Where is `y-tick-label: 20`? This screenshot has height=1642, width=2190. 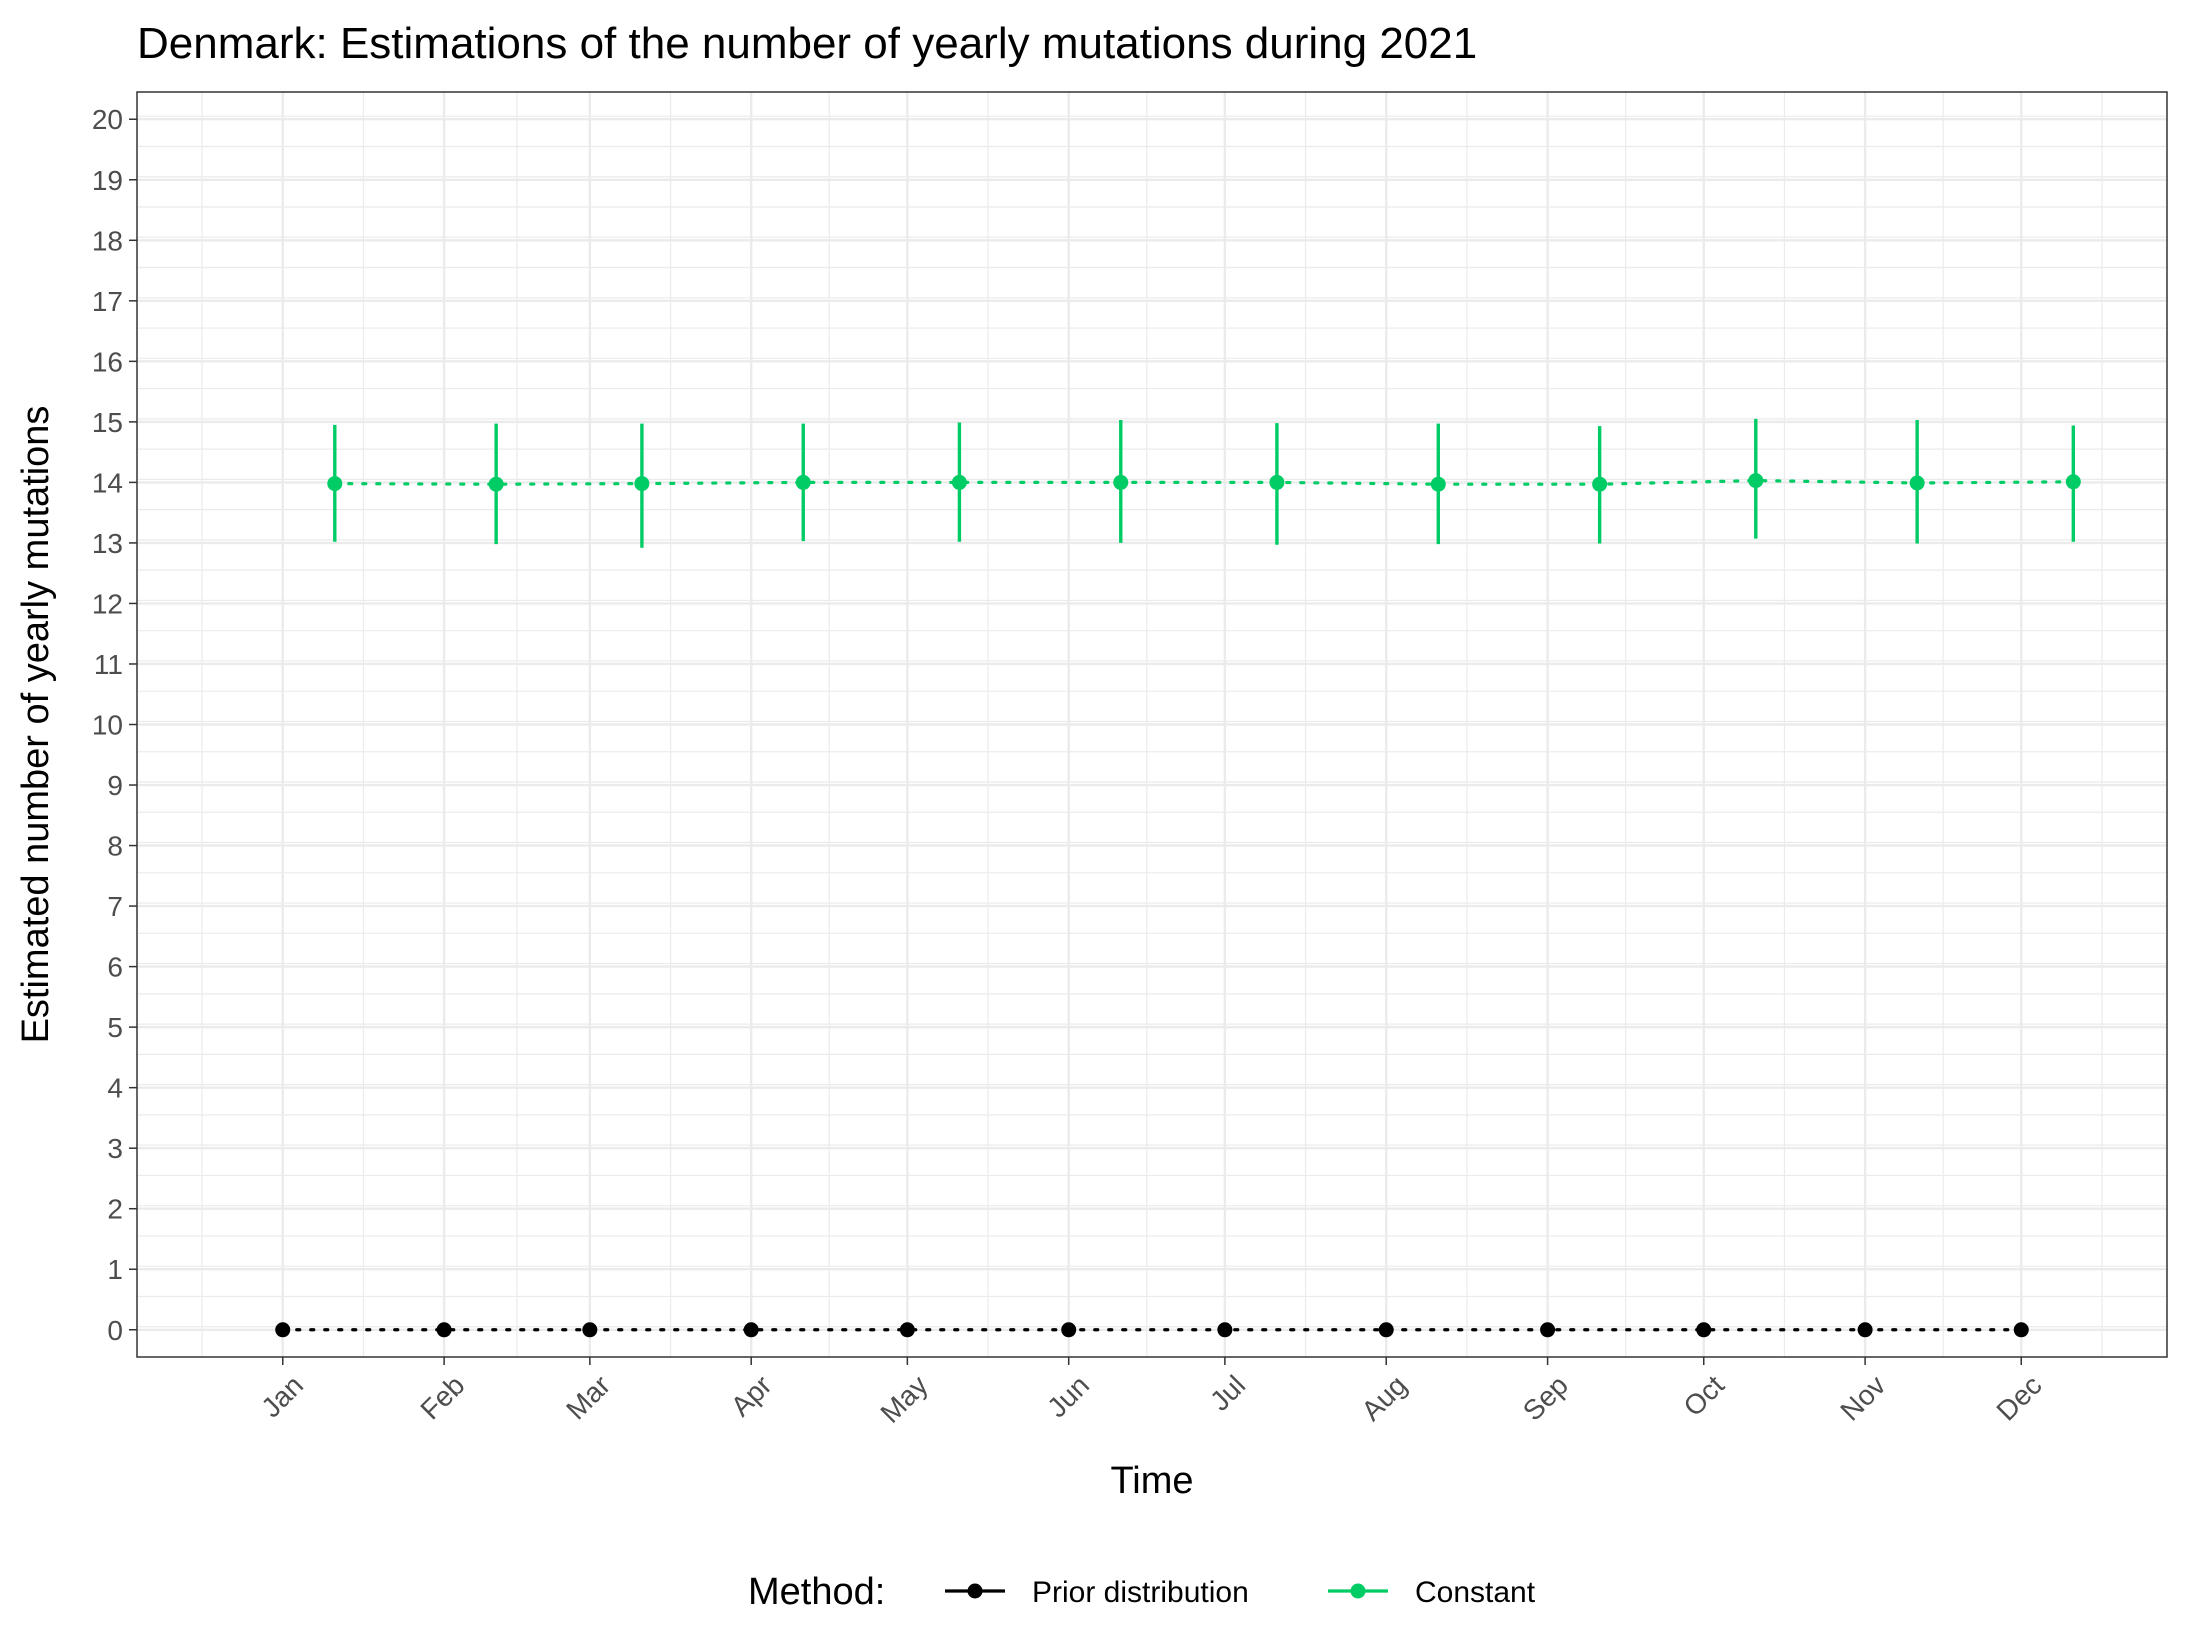
y-tick-label: 20 is located at coordinates (107, 119).